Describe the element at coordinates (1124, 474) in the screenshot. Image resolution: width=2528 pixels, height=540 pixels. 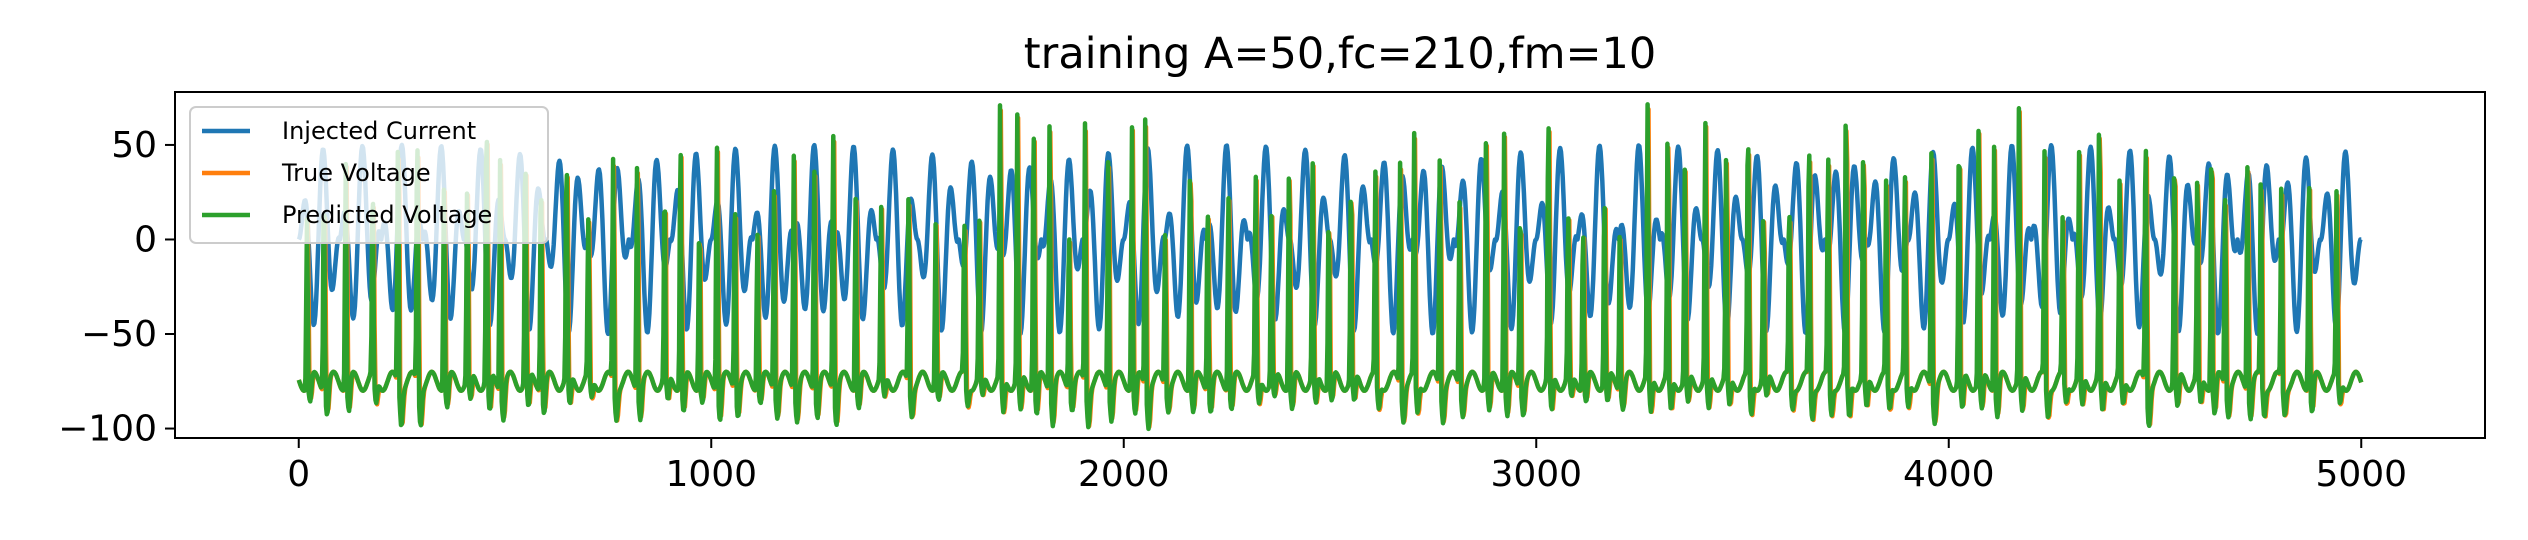
I see `x-tick-label: 2000` at that location.